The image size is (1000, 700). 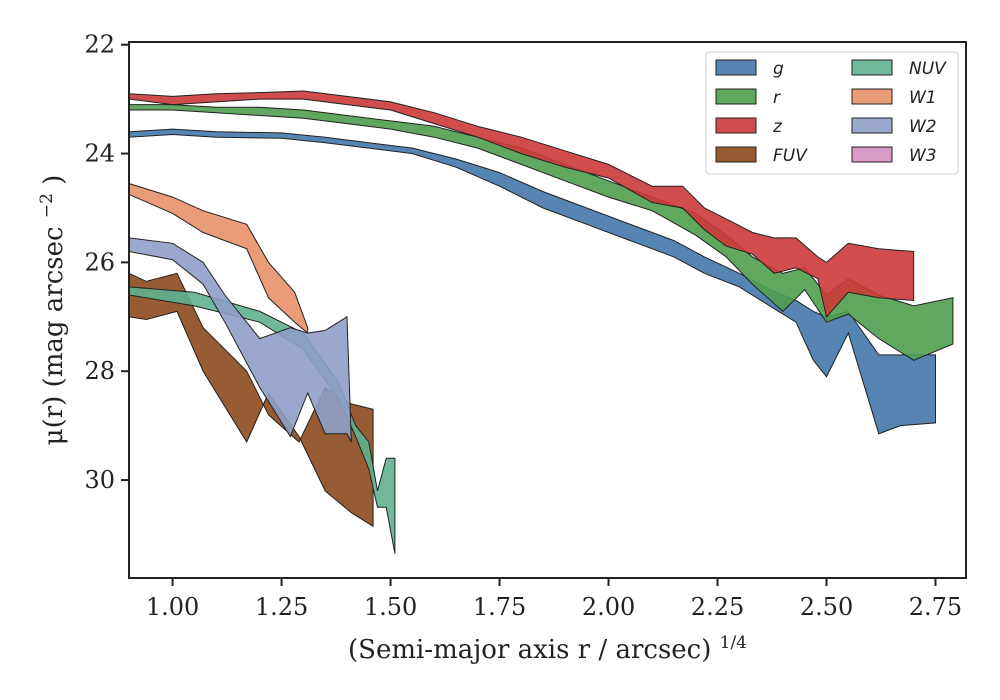 What do you see at coordinates (172, 607) in the screenshot?
I see `x-tick-label: 1.00` at bounding box center [172, 607].